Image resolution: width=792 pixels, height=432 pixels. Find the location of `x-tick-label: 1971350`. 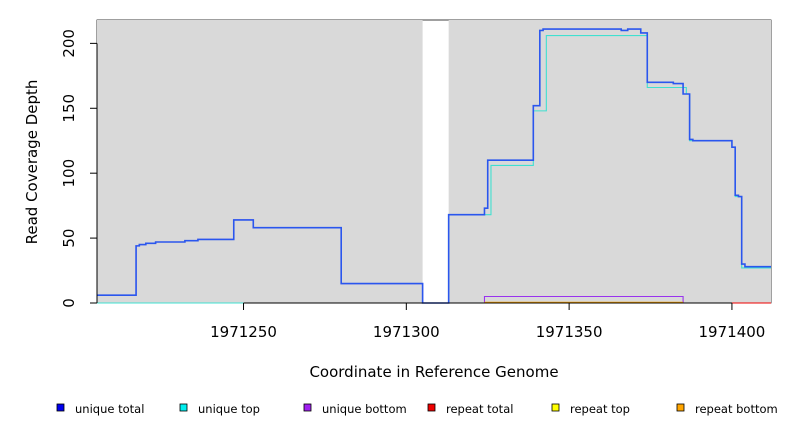

x-tick-label: 1971350 is located at coordinates (569, 332).